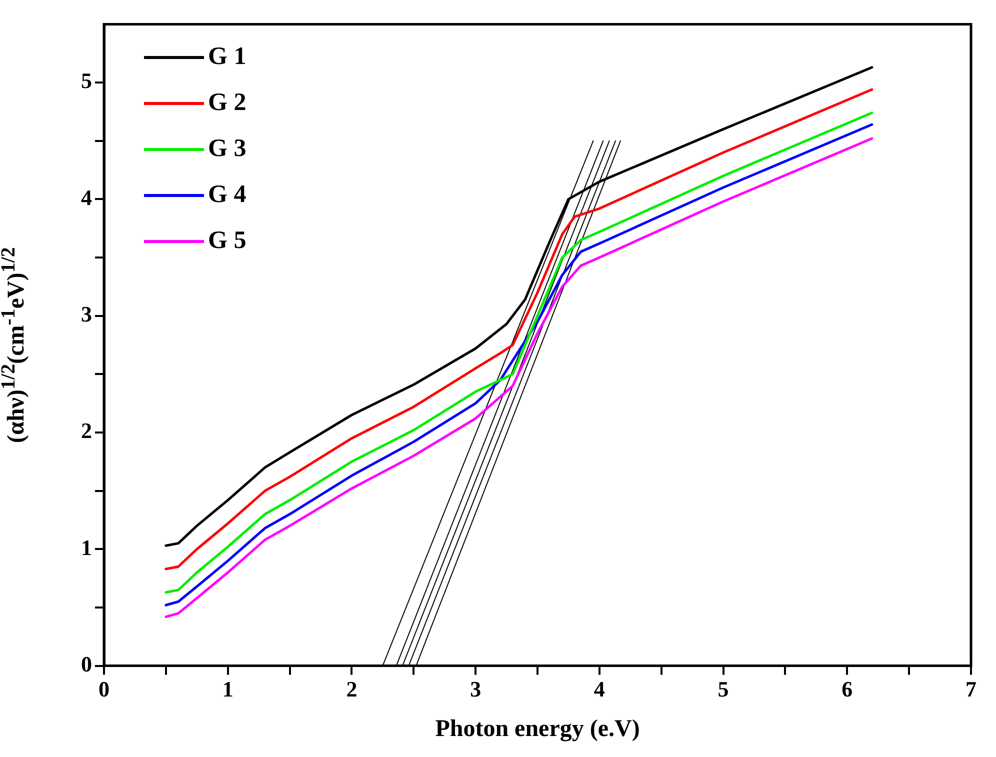 Image resolution: width=996 pixels, height=757 pixels. Describe the element at coordinates (104, 689) in the screenshot. I see `x-tick-label: 0` at that location.